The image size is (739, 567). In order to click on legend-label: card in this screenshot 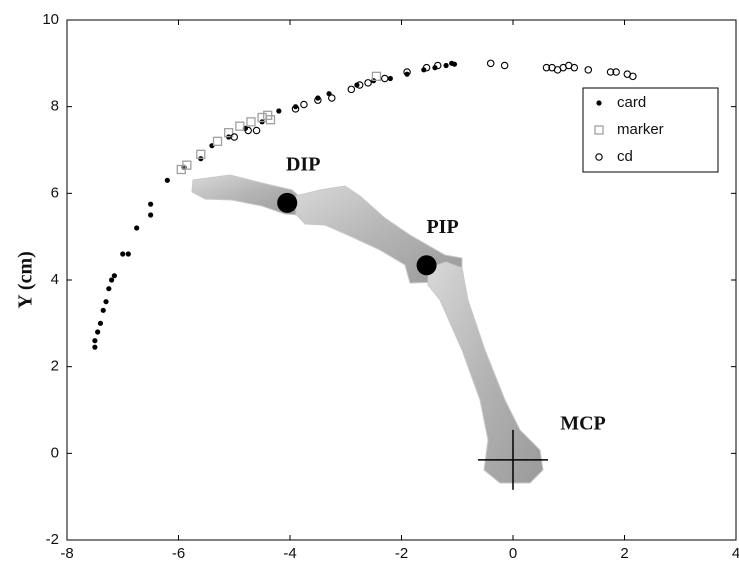, I will do `click(631, 102)`.